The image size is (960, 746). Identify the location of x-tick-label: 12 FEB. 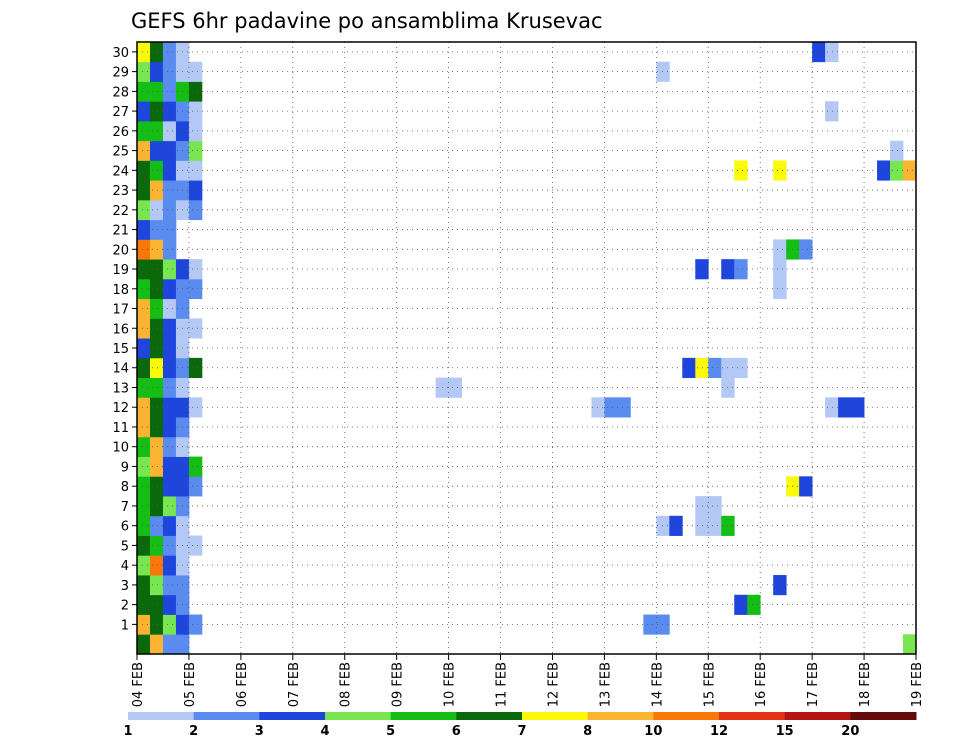
(553, 684).